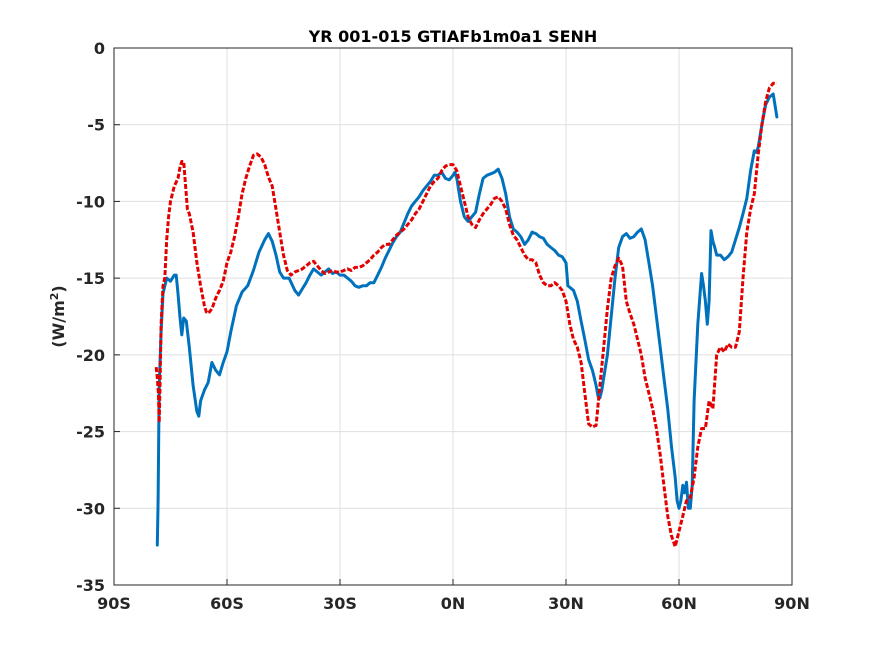 This screenshot has width=875, height=656. What do you see at coordinates (58, 288) in the screenshot?
I see `y-axis-label-close: )` at bounding box center [58, 288].